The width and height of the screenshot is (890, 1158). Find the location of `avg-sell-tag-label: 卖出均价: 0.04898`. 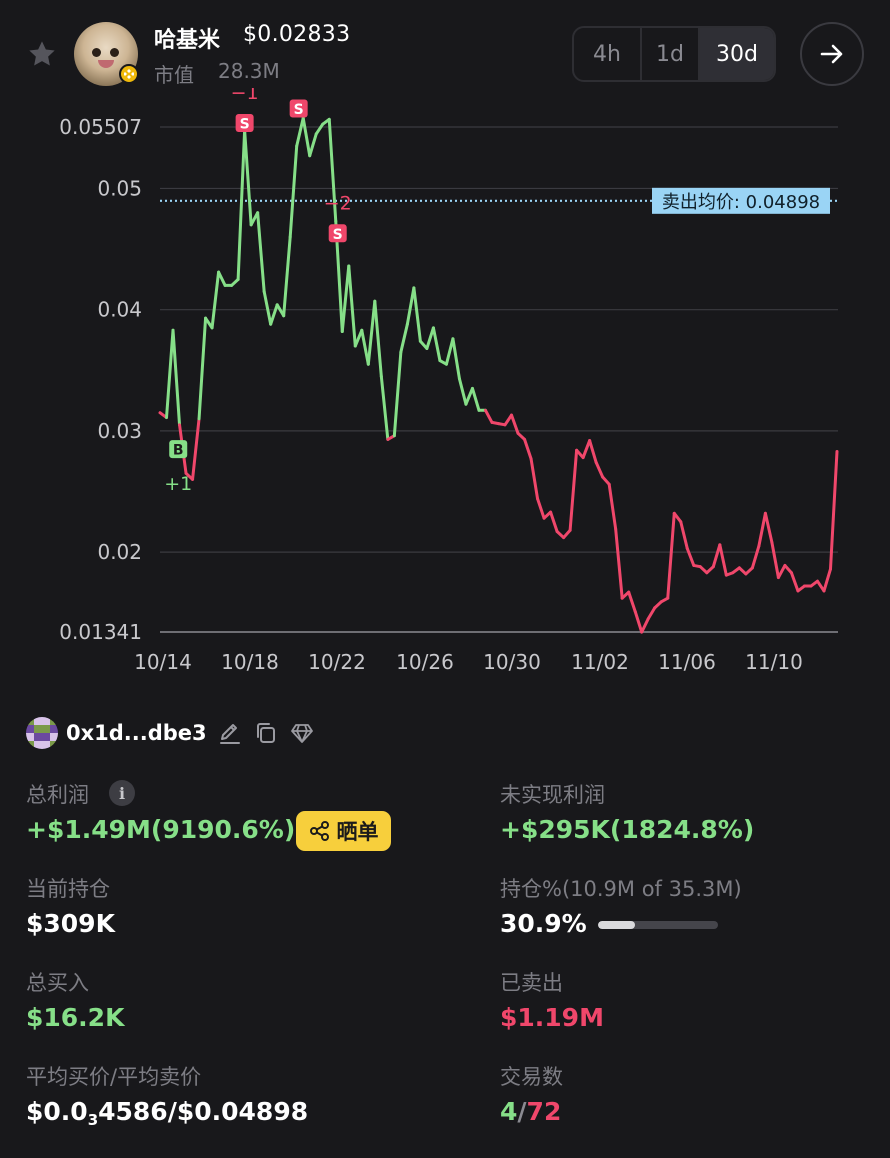

avg-sell-tag-label: 卖出均价: 0.04898 is located at coordinates (741, 202).